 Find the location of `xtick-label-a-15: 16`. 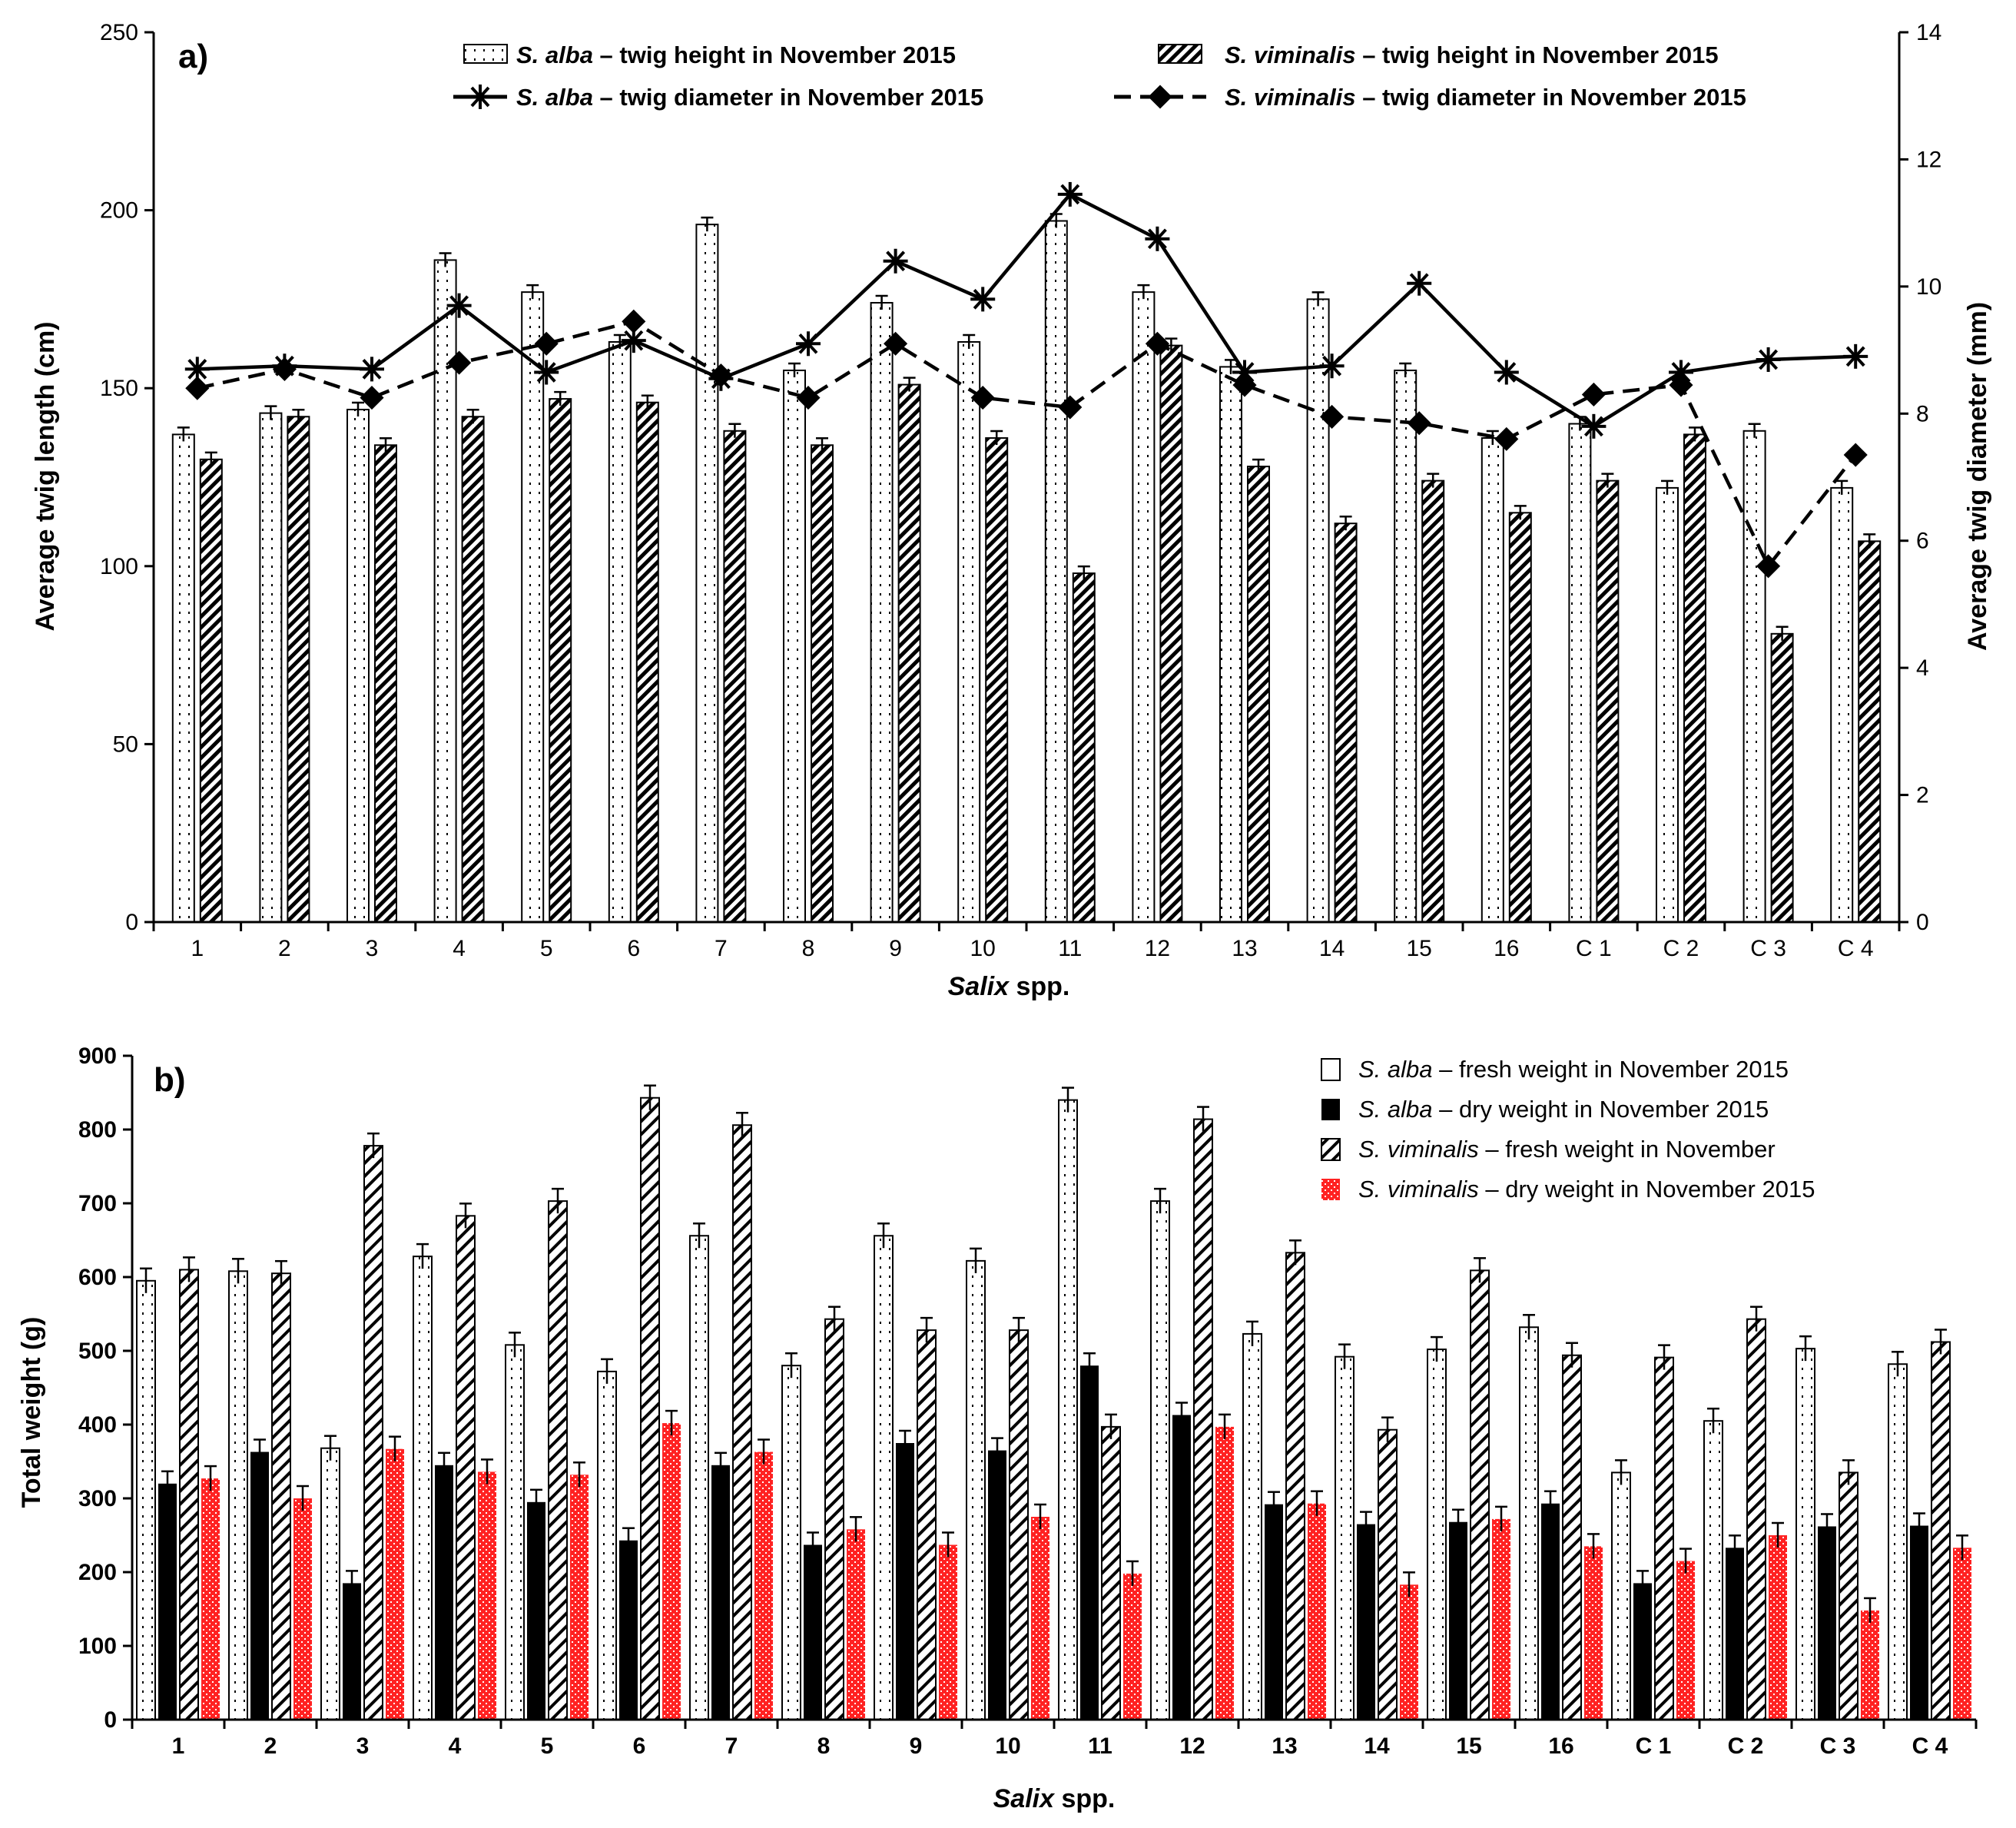

xtick-label-a-15: 16 is located at coordinates (1506, 948).